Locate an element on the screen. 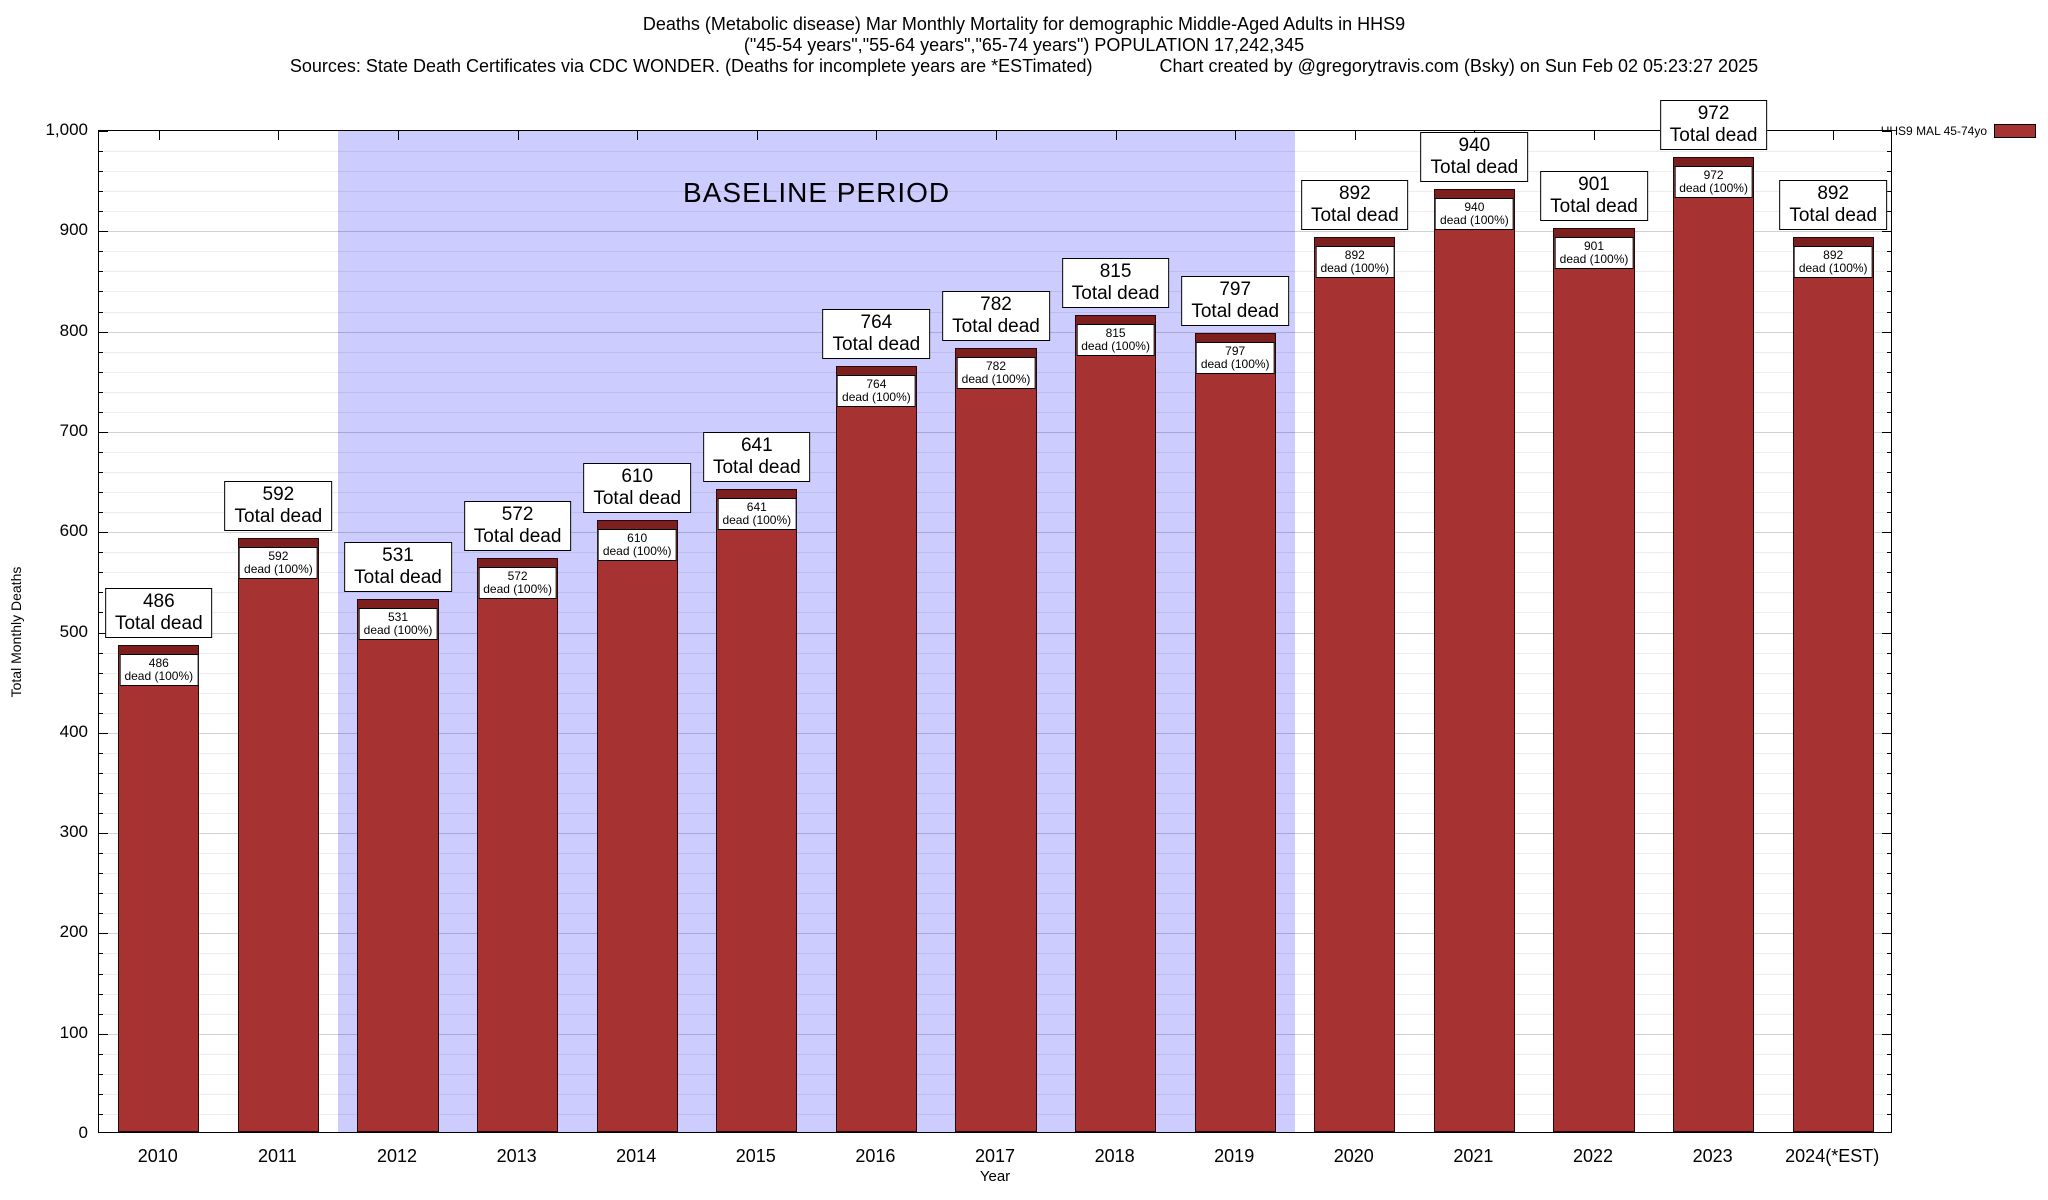  x-tick-label-2018: 2018 is located at coordinates (1114, 1156).